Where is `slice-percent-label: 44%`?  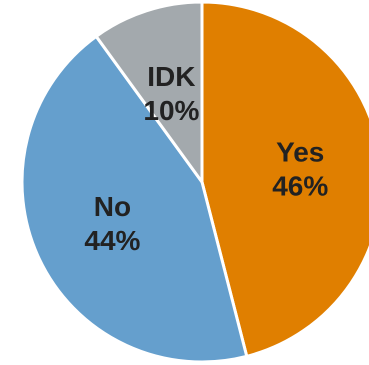
slice-percent-label: 44% is located at coordinates (112, 240).